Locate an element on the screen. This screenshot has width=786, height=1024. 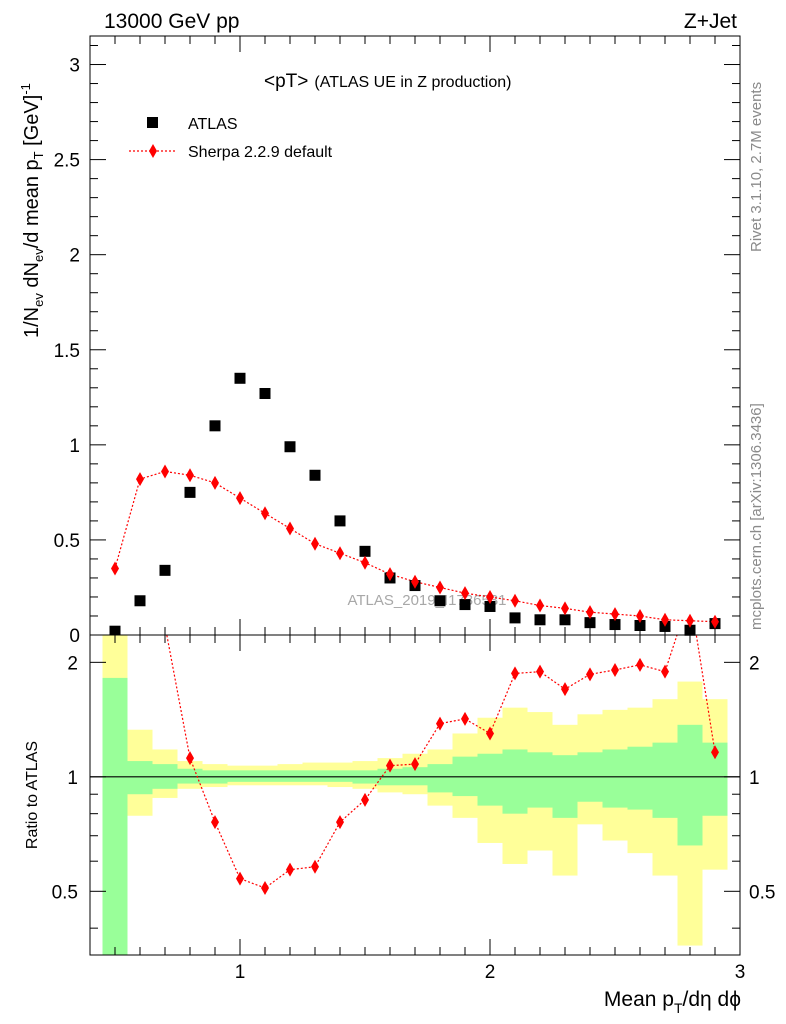
main-ytick-label: 2 is located at coordinates (74, 256).